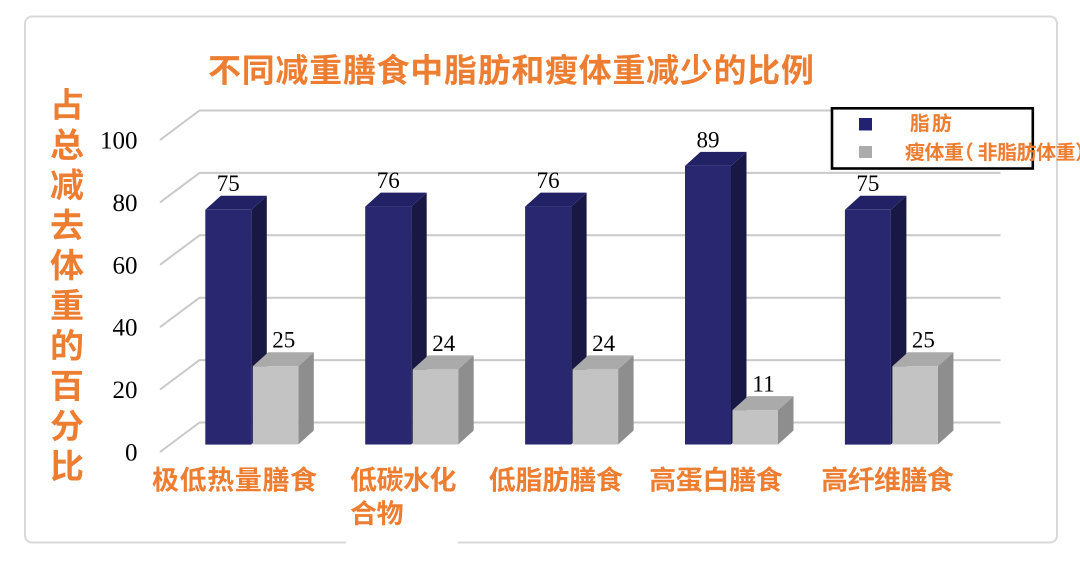 The image size is (1080, 564). What do you see at coordinates (119, 141) in the screenshot?
I see `svg-text: 100` at bounding box center [119, 141].